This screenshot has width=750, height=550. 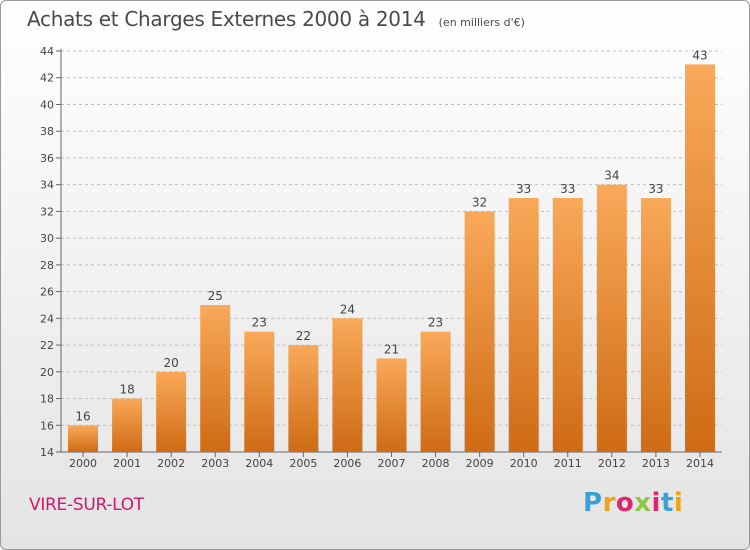 I want to click on data-label-2013: 33, so click(x=655, y=189).